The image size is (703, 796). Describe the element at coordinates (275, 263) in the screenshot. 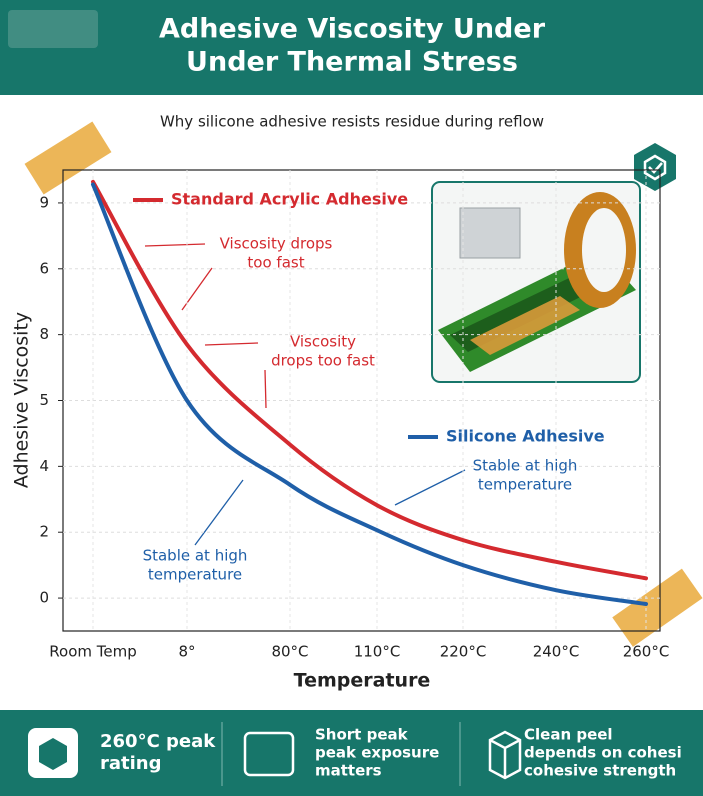

I see `annotation: too fast` at that location.